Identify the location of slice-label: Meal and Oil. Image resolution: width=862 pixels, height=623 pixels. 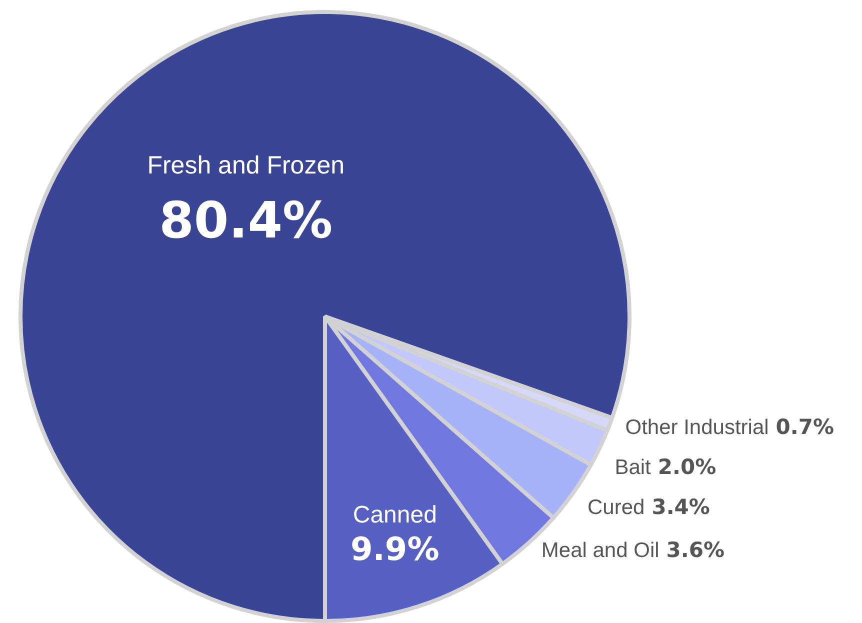
(600, 550).